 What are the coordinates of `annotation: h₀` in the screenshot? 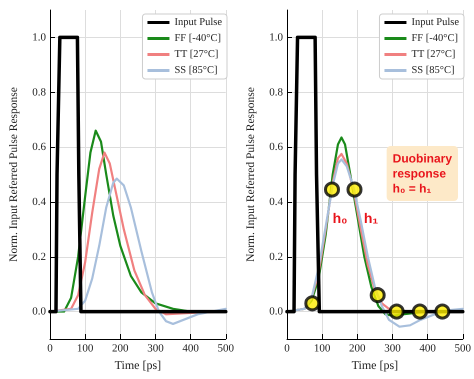 It's located at (340, 218).